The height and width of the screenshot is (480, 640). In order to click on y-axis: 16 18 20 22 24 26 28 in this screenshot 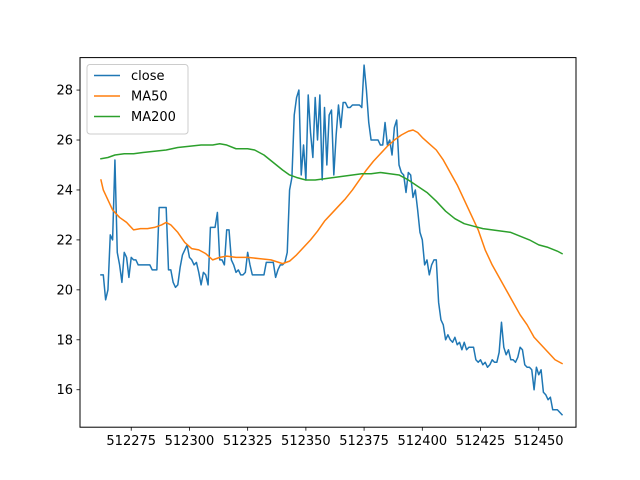, I will do `click(68, 241)`.